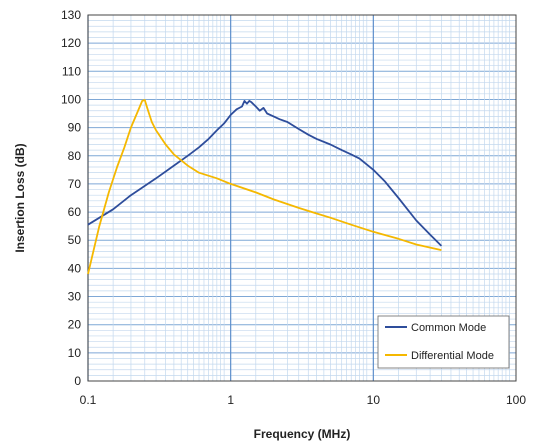 This screenshot has width=536, height=442. What do you see at coordinates (75, 268) in the screenshot?
I see `y-tick-label: 40` at bounding box center [75, 268].